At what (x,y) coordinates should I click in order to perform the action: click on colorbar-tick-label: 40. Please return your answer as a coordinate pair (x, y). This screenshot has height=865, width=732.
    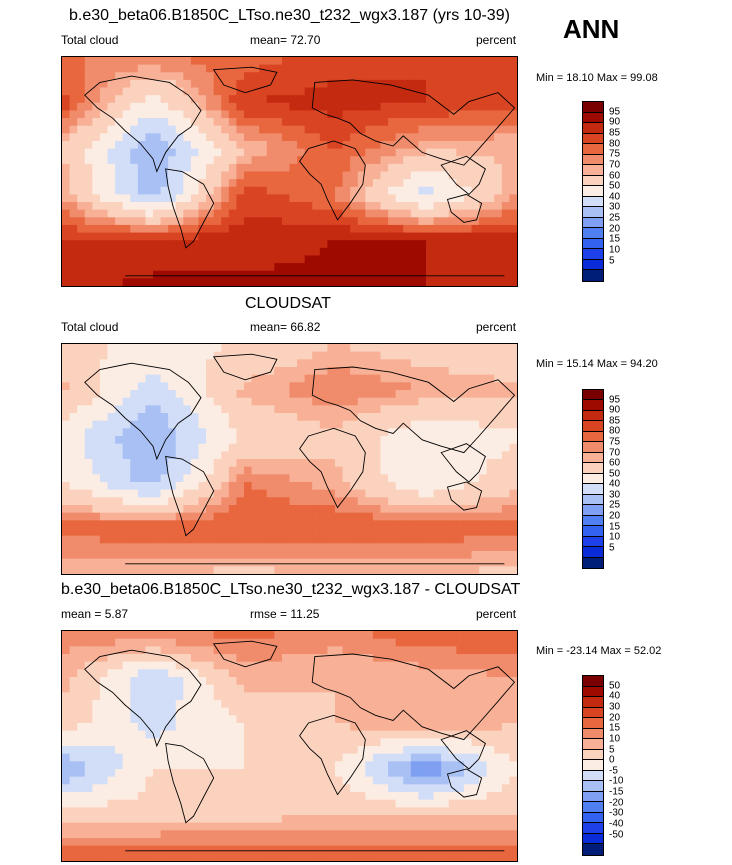
    Looking at the image, I should click on (615, 484).